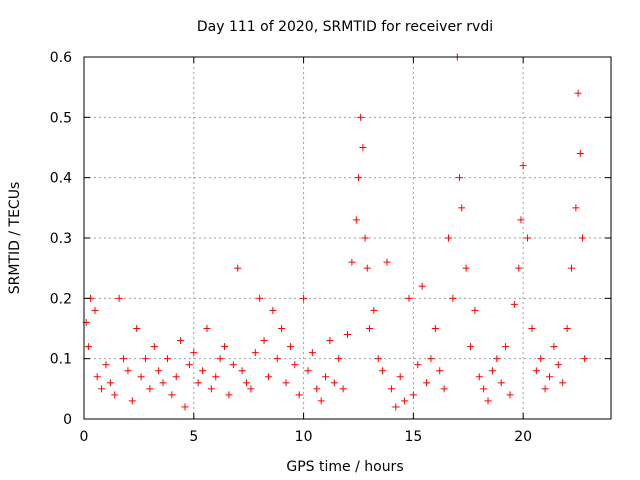 This screenshot has width=640, height=480. I want to click on y-tick-label: 0.2, so click(61, 299).